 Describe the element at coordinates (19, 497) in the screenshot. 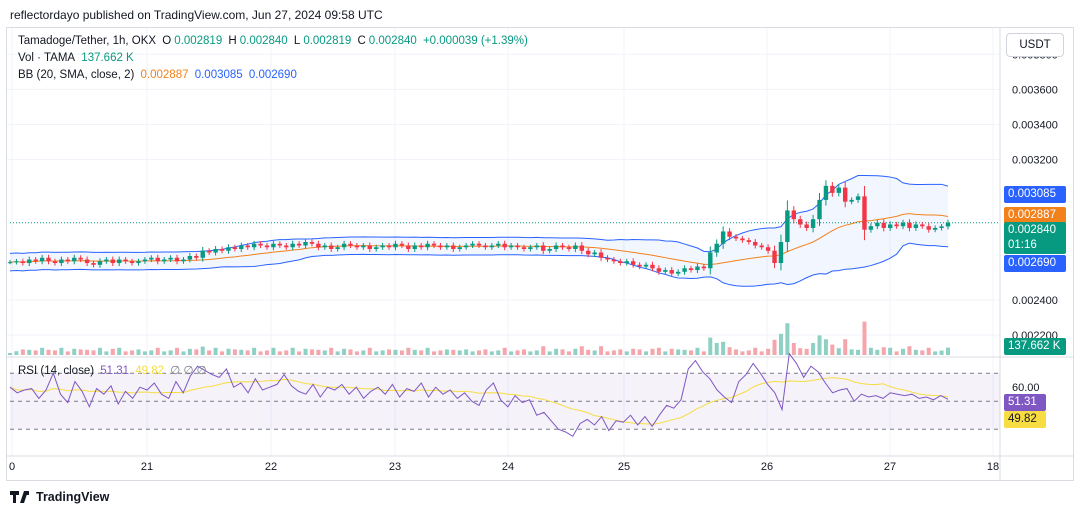

I see `tradingview-logo-icon` at that location.